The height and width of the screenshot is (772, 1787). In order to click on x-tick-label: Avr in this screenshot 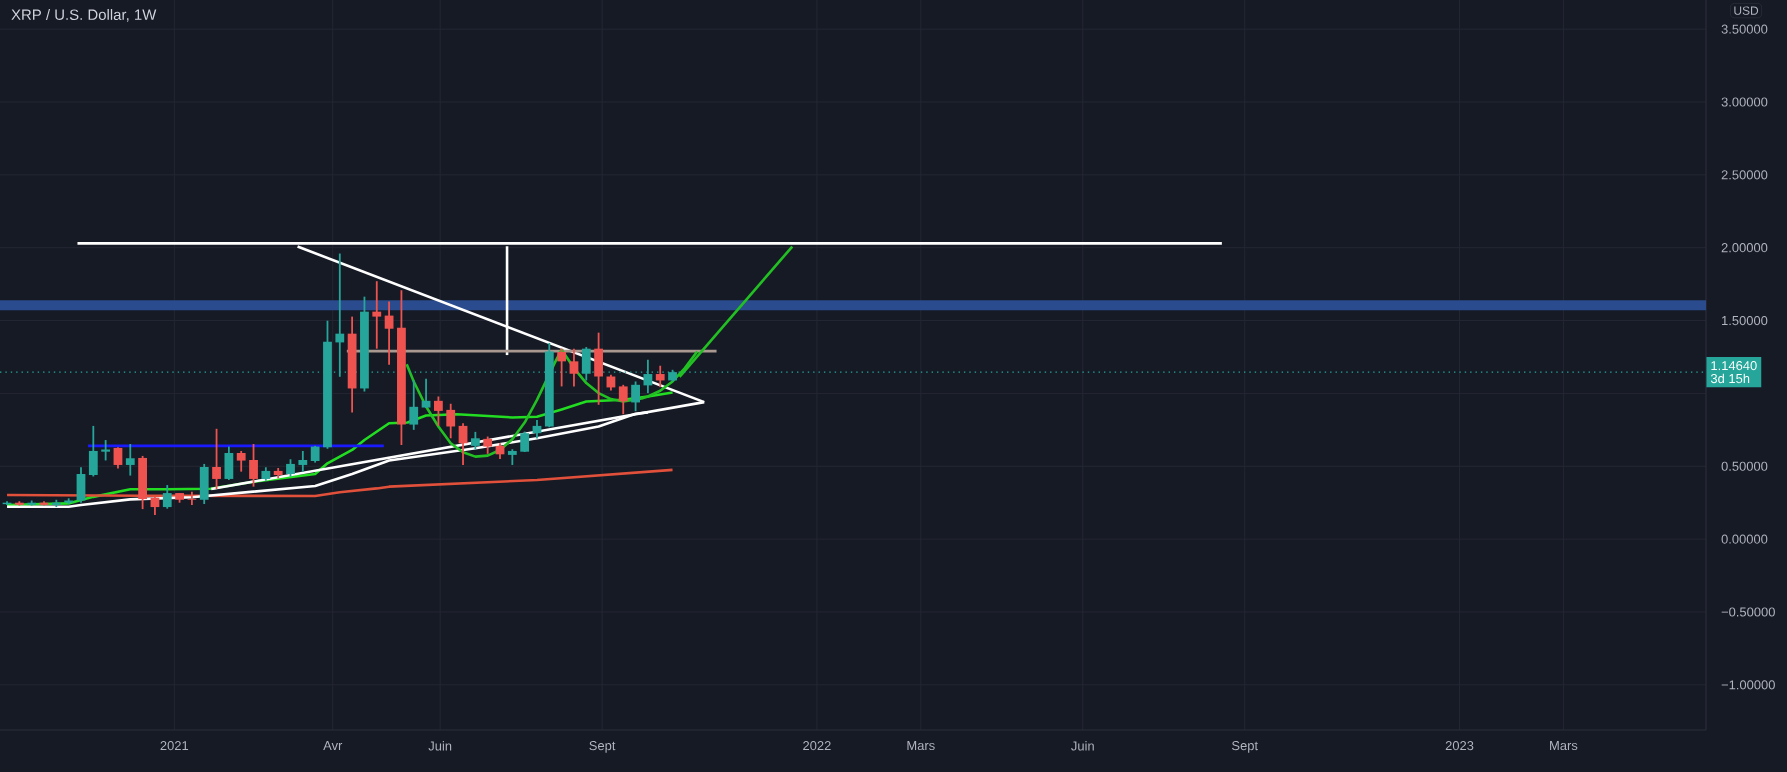, I will do `click(333, 745)`.